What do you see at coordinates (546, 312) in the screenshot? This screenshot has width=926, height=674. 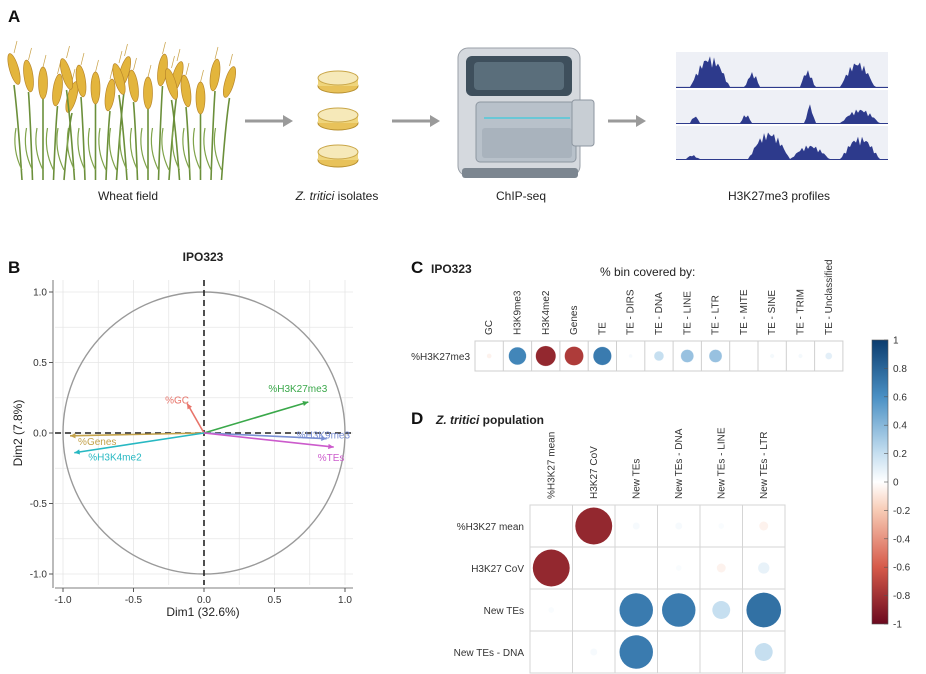 I see `column-label: H3K4me2` at bounding box center [546, 312].